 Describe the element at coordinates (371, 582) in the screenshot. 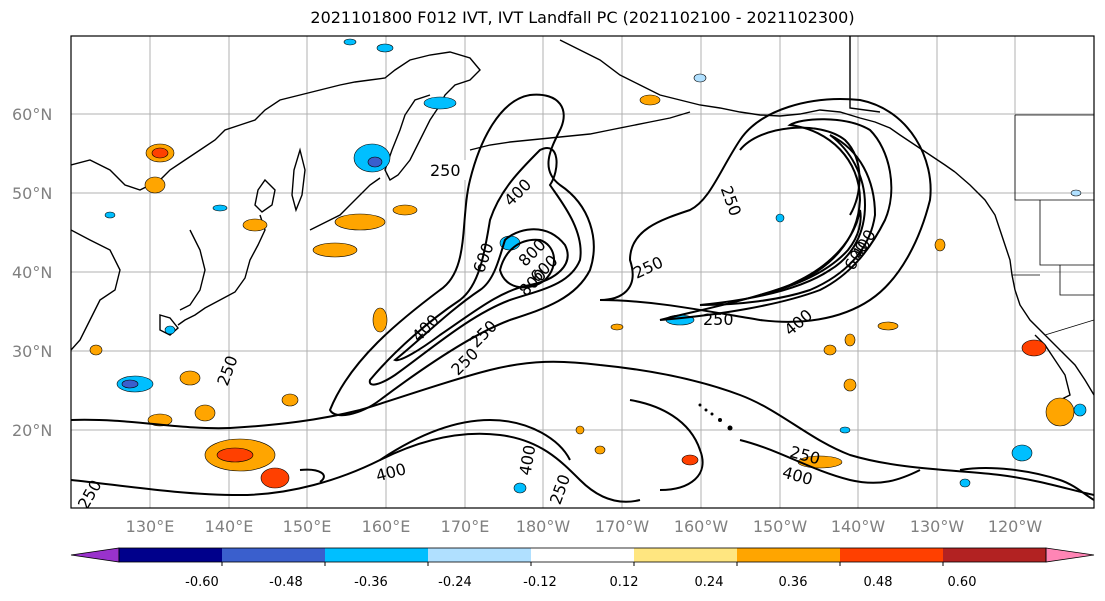

I see `colorbar-tick-label: -0.36` at that location.